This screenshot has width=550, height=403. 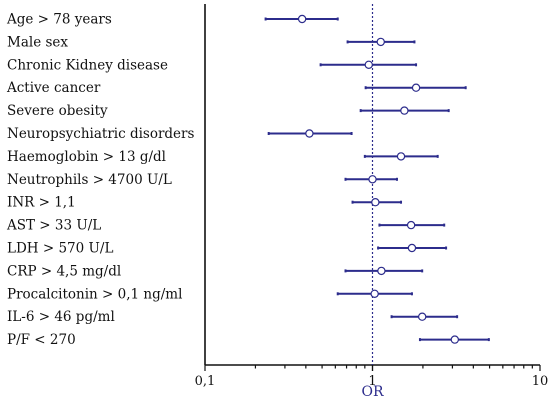 What do you see at coordinates (60, 249) in the screenshot?
I see `row-label: LDH > 570 U/L` at bounding box center [60, 249].